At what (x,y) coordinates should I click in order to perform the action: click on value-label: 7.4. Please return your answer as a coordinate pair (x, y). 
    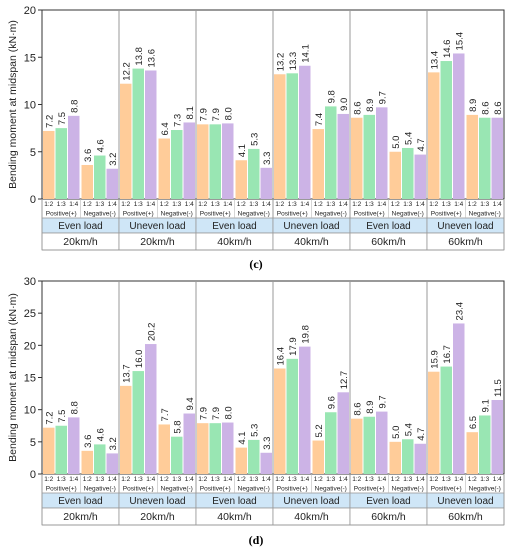
    Looking at the image, I should click on (319, 119).